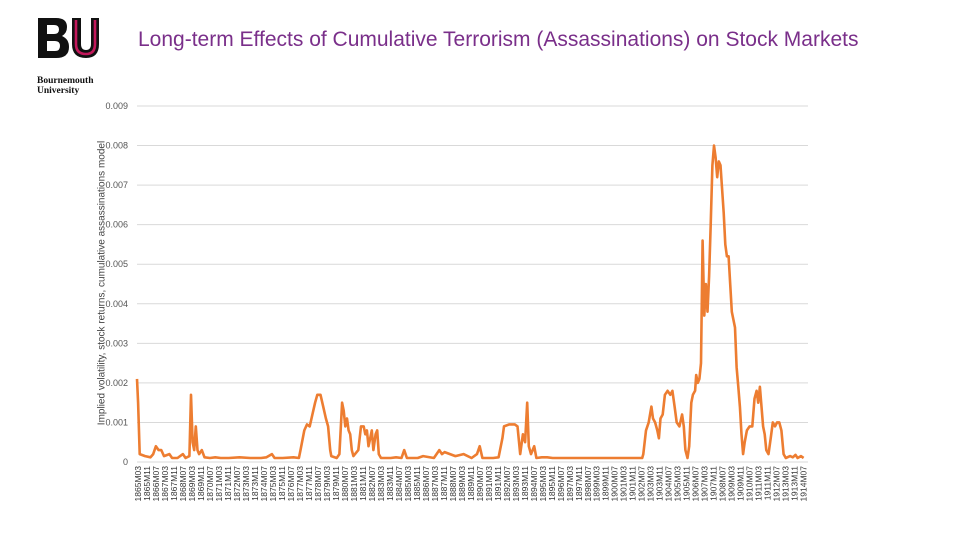 This screenshot has width=960, height=540. I want to click on x-tick-label: 1894M07, so click(534, 484).